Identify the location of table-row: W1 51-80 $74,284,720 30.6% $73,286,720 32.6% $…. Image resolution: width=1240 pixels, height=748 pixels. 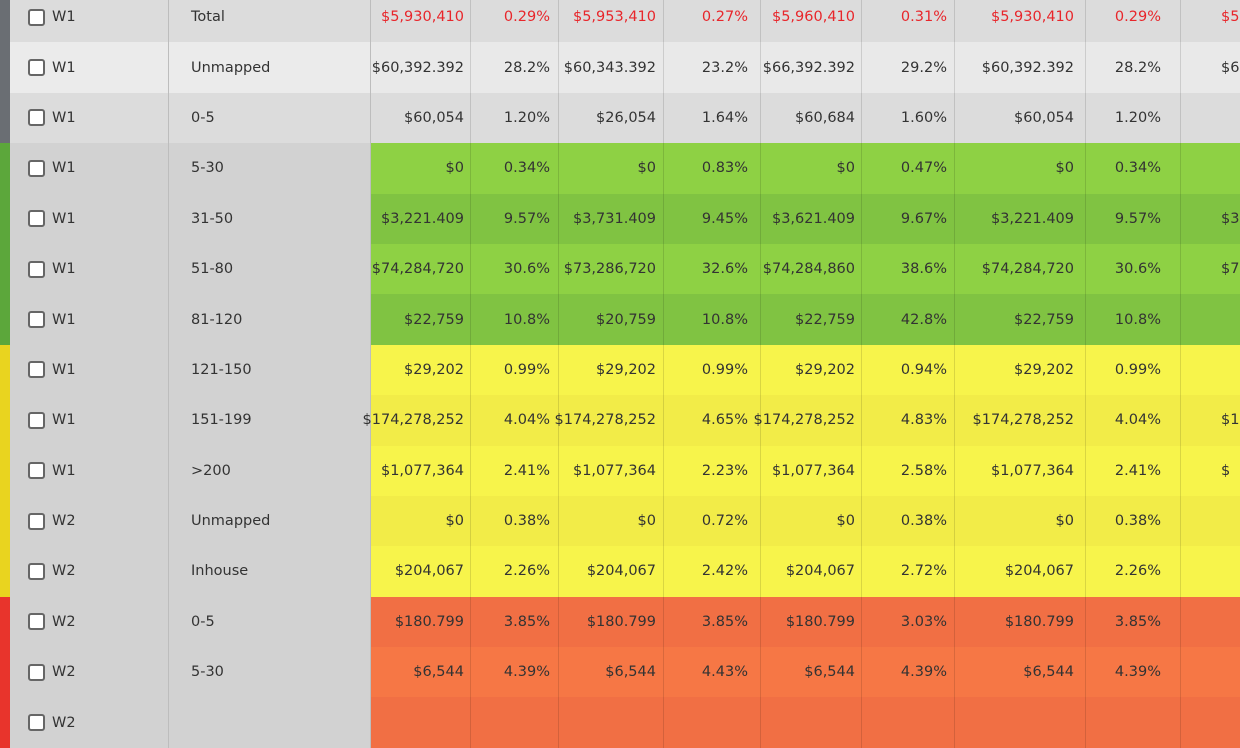
(620, 269).